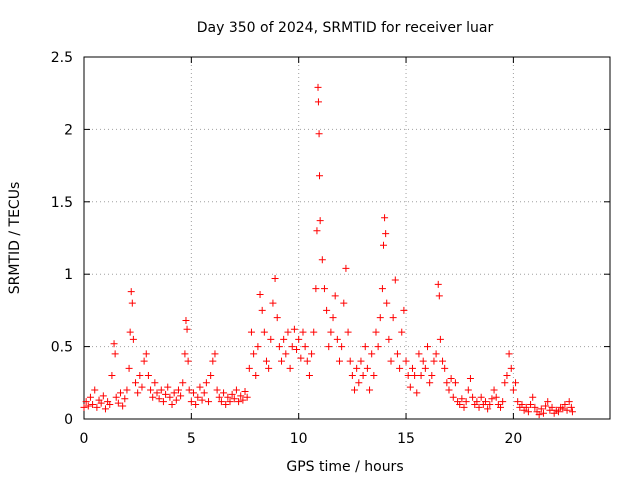  What do you see at coordinates (62, 203) in the screenshot?
I see `y-tick-label: 1.5` at bounding box center [62, 203].